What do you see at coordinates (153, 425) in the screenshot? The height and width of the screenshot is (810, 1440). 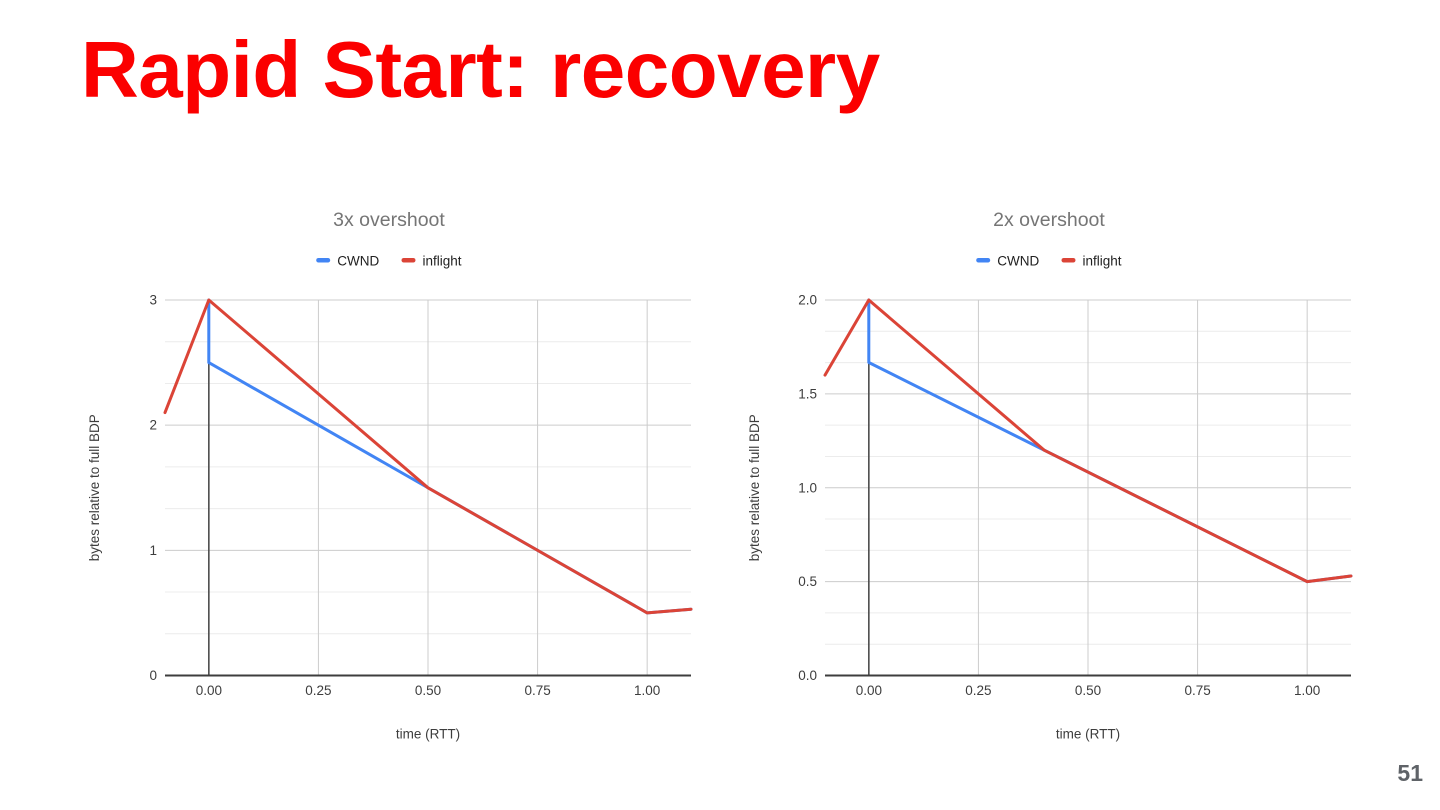 I see `y-tick-label: 2` at bounding box center [153, 425].